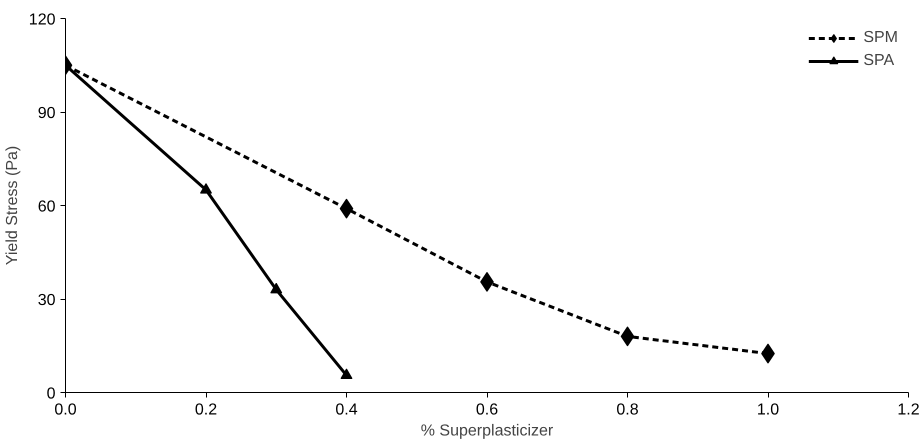 This screenshot has width=922, height=442. What do you see at coordinates (51, 394) in the screenshot?
I see `y-tick-label: 0` at bounding box center [51, 394].